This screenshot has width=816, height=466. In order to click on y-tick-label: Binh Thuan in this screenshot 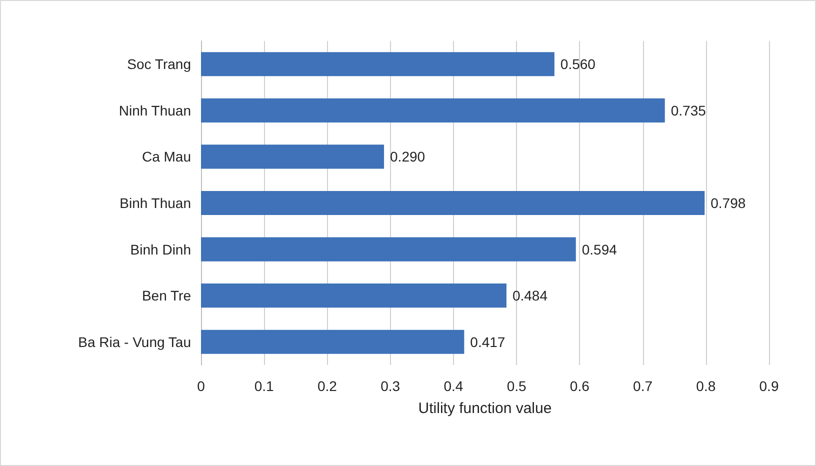, I will do `click(155, 203)`.